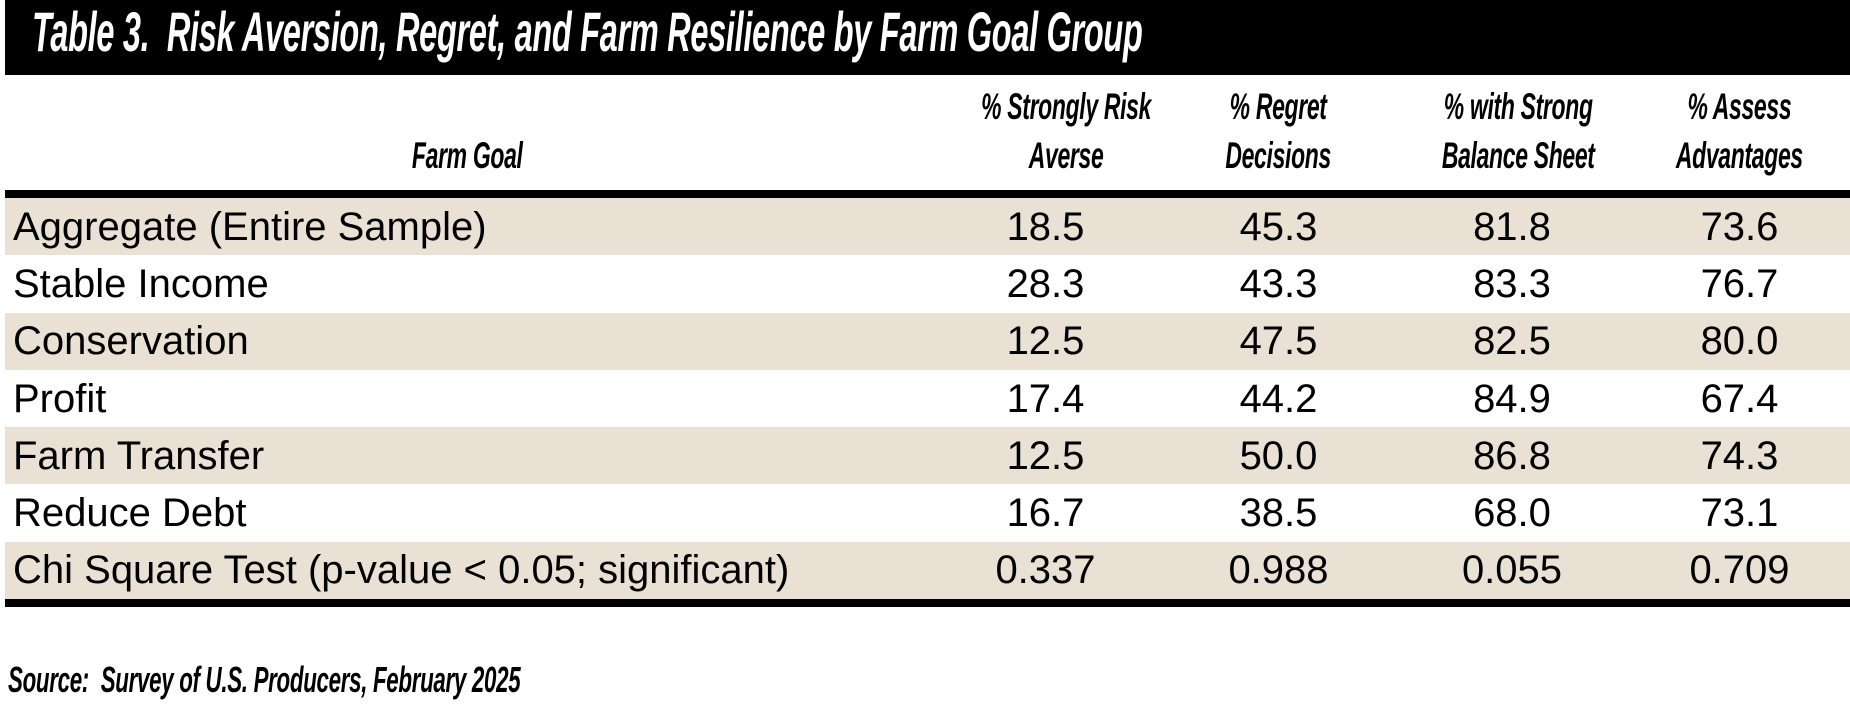  I want to click on row-label: Aggregate (Entire Sample), so click(250, 226).